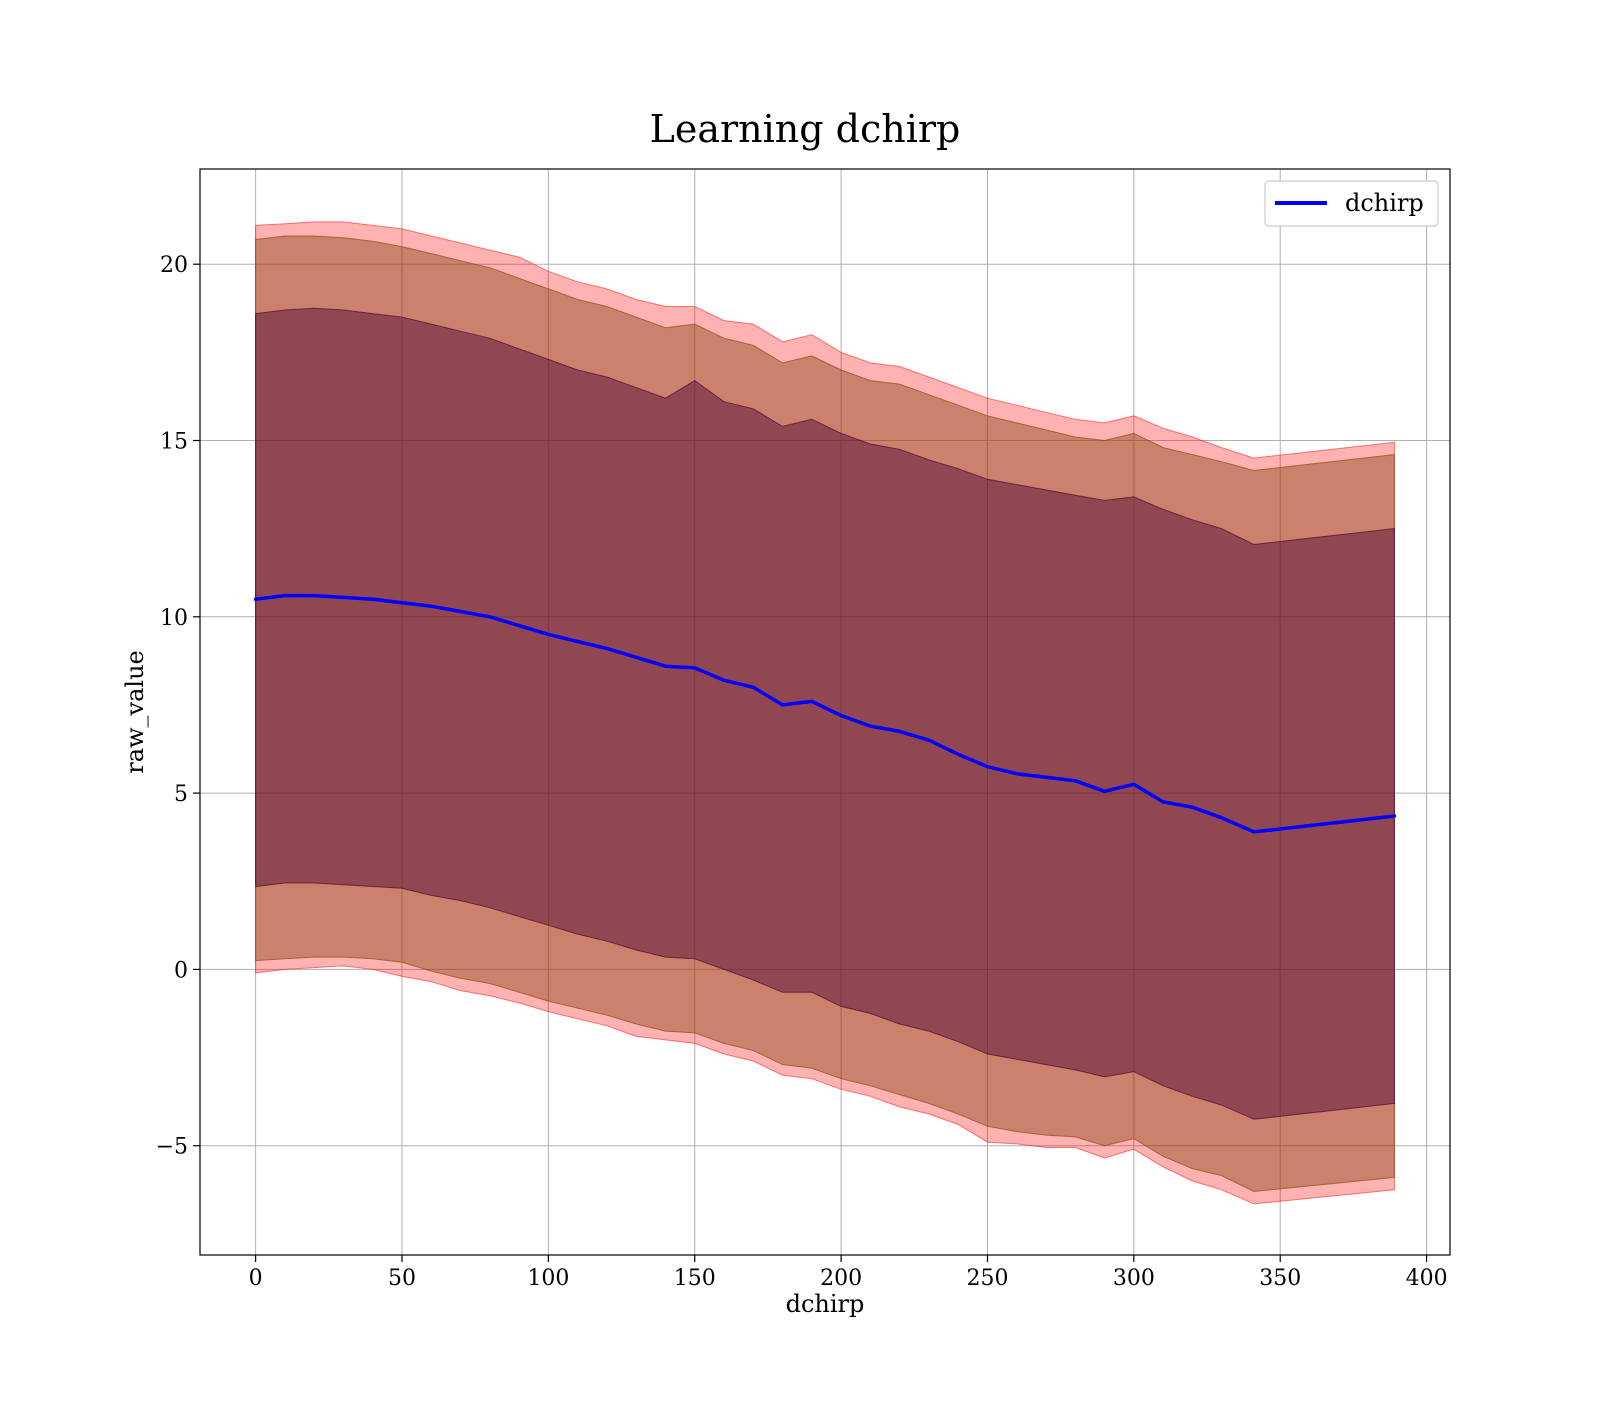 Image resolution: width=1600 pixels, height=1404 pixels. What do you see at coordinates (174, 618) in the screenshot?
I see `y-tick-label: 10` at bounding box center [174, 618].